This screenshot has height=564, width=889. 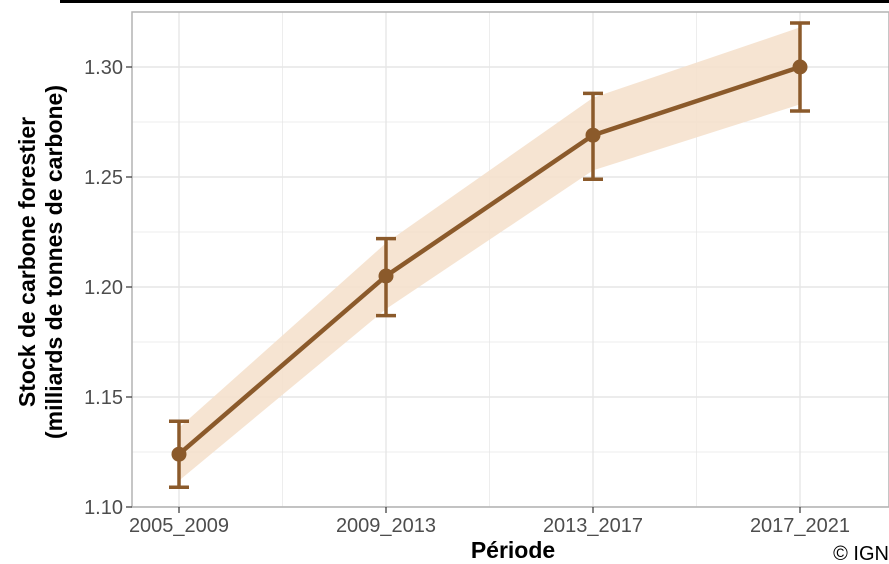 I want to click on y-axis-ticks: 1.10 1.15 1.20 1.25 1.30, so click(x=108, y=288).